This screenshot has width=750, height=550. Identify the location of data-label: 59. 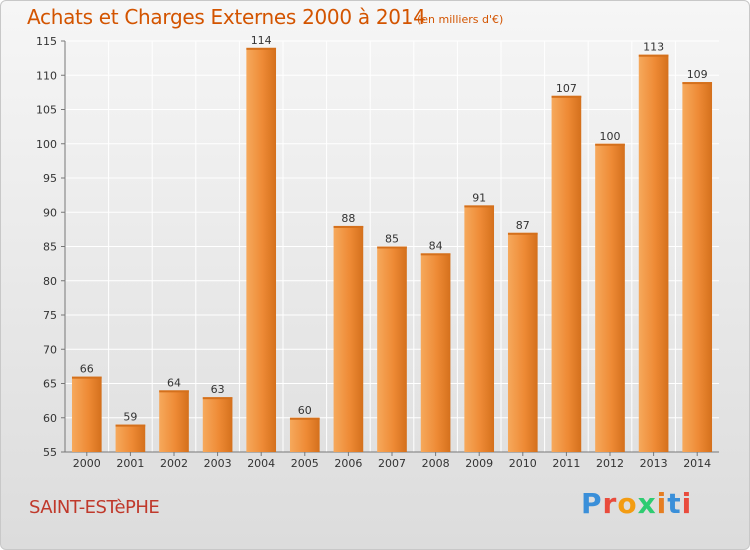
(130, 417).